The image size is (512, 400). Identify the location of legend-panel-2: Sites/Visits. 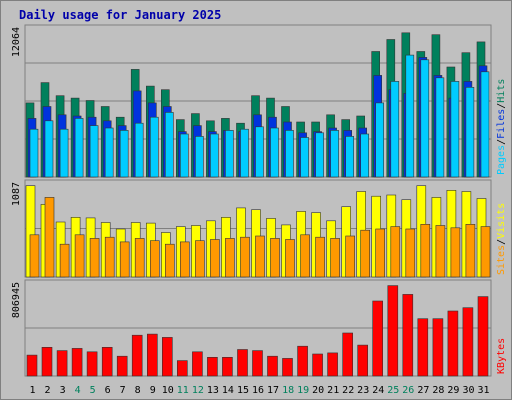
(501, 239).